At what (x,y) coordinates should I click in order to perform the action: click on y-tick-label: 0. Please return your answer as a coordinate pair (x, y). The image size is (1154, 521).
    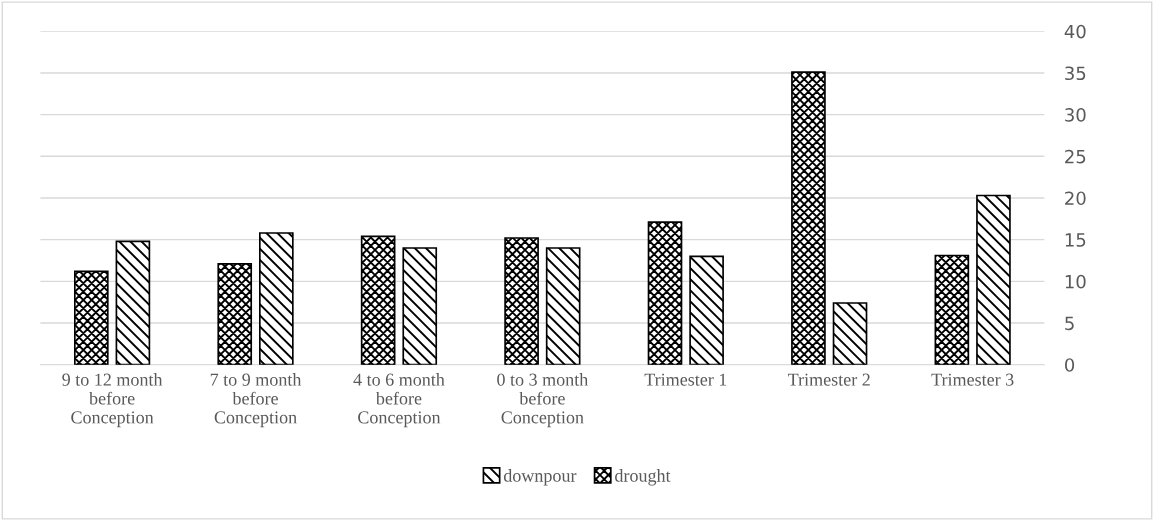
    Looking at the image, I should click on (1070, 365).